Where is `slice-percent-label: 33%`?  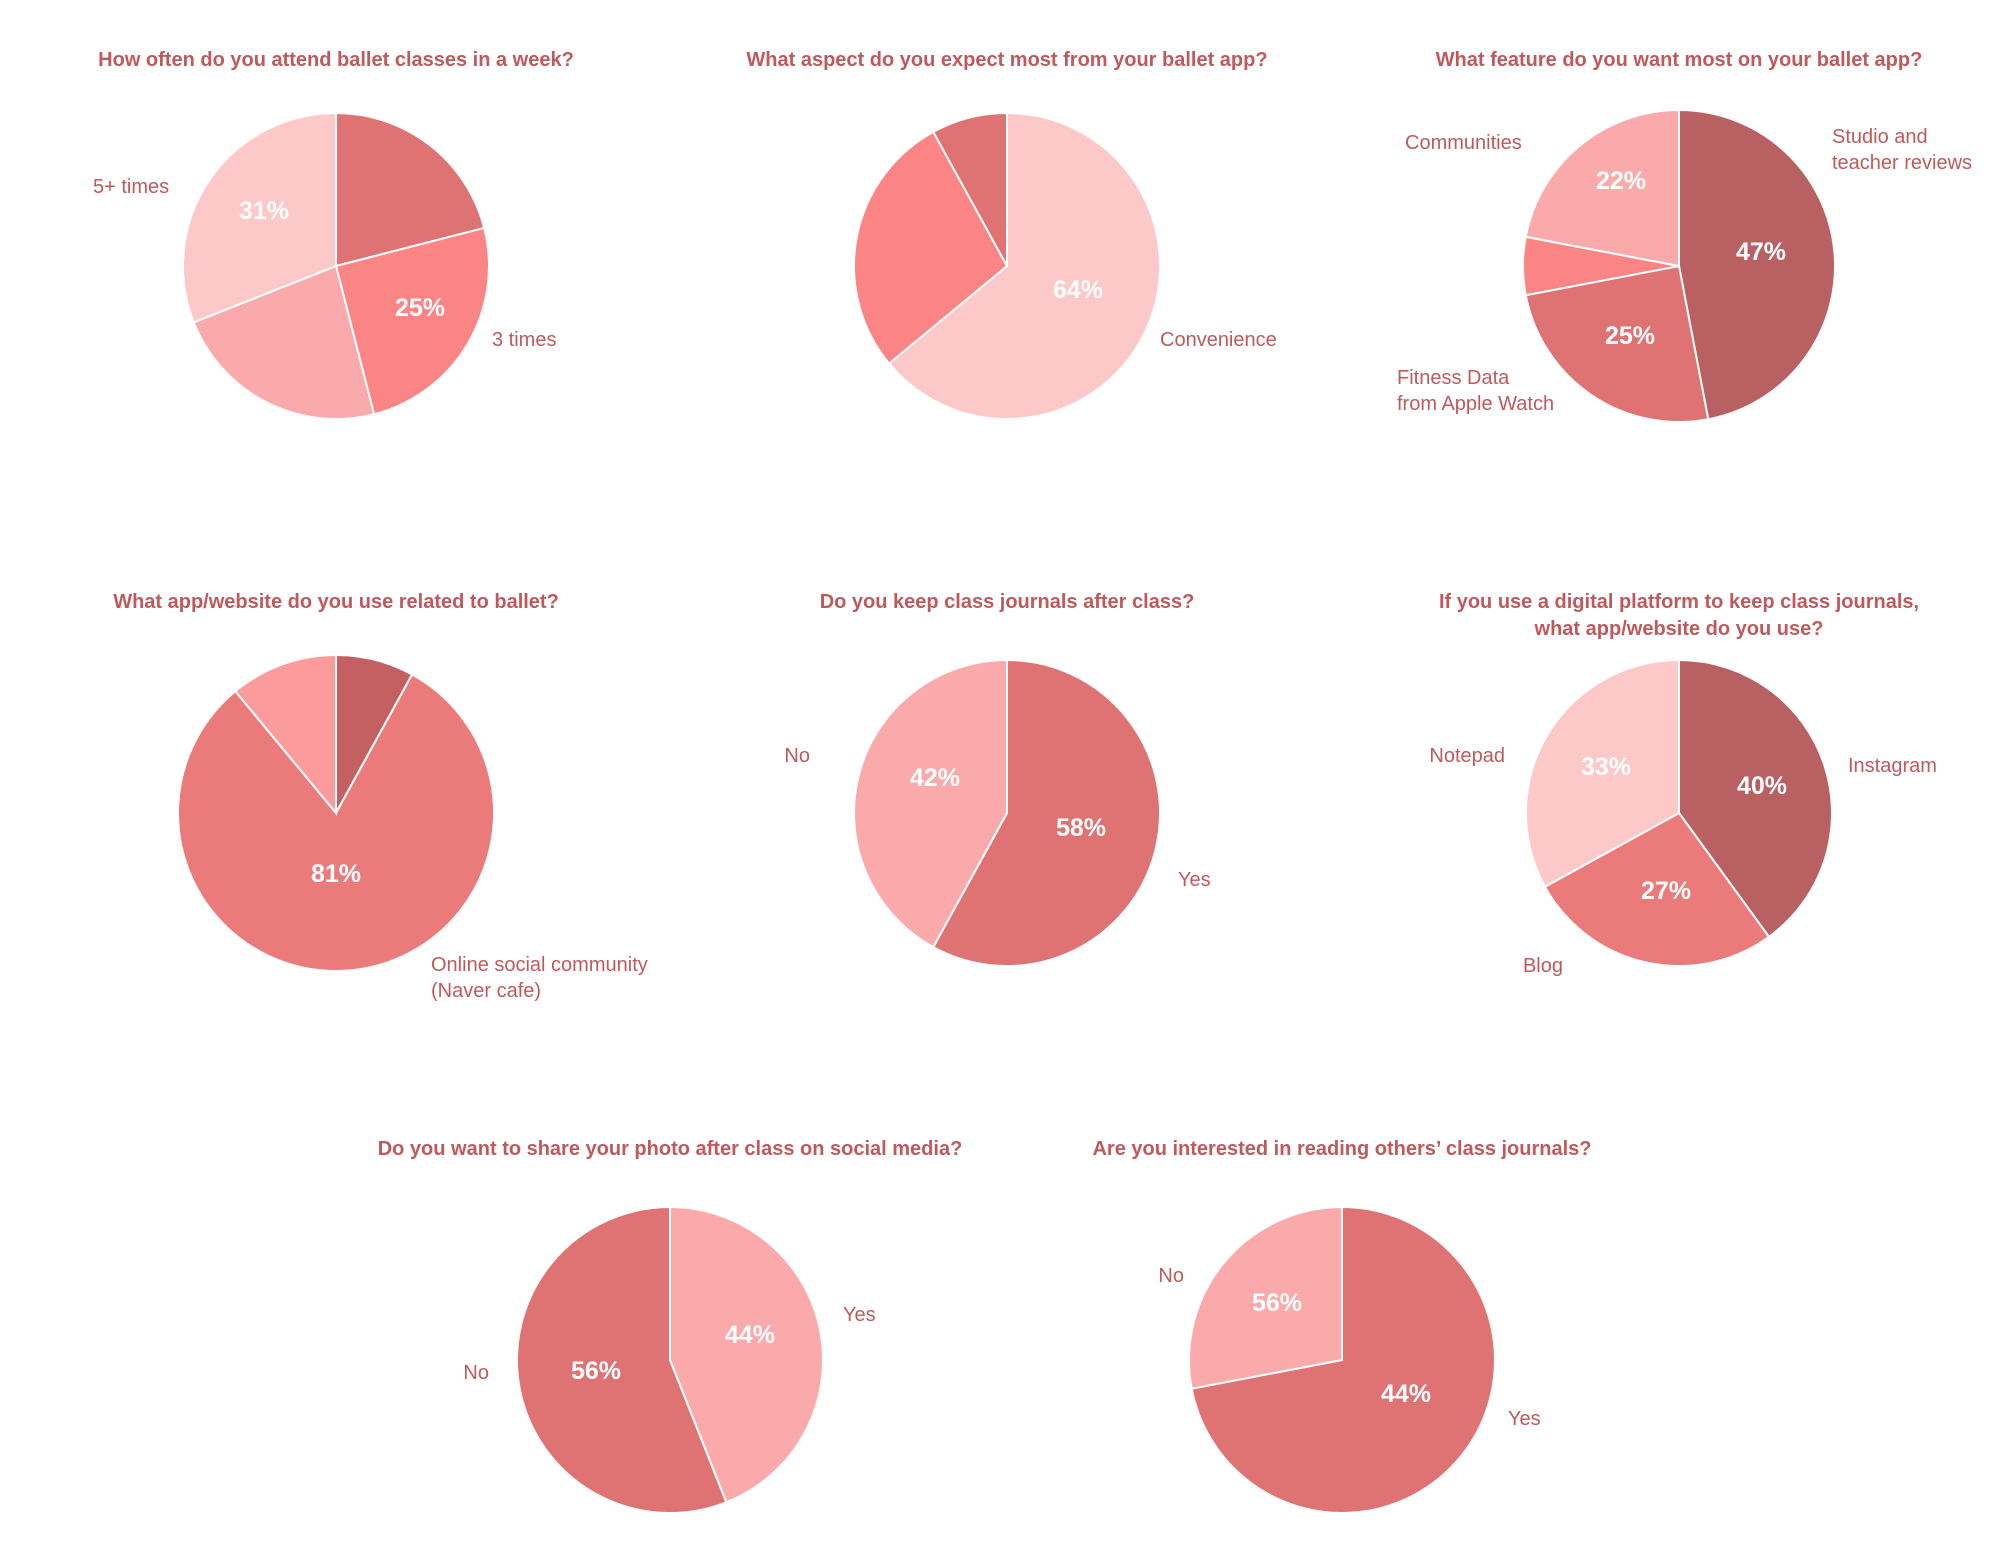 slice-percent-label: 33% is located at coordinates (1606, 767).